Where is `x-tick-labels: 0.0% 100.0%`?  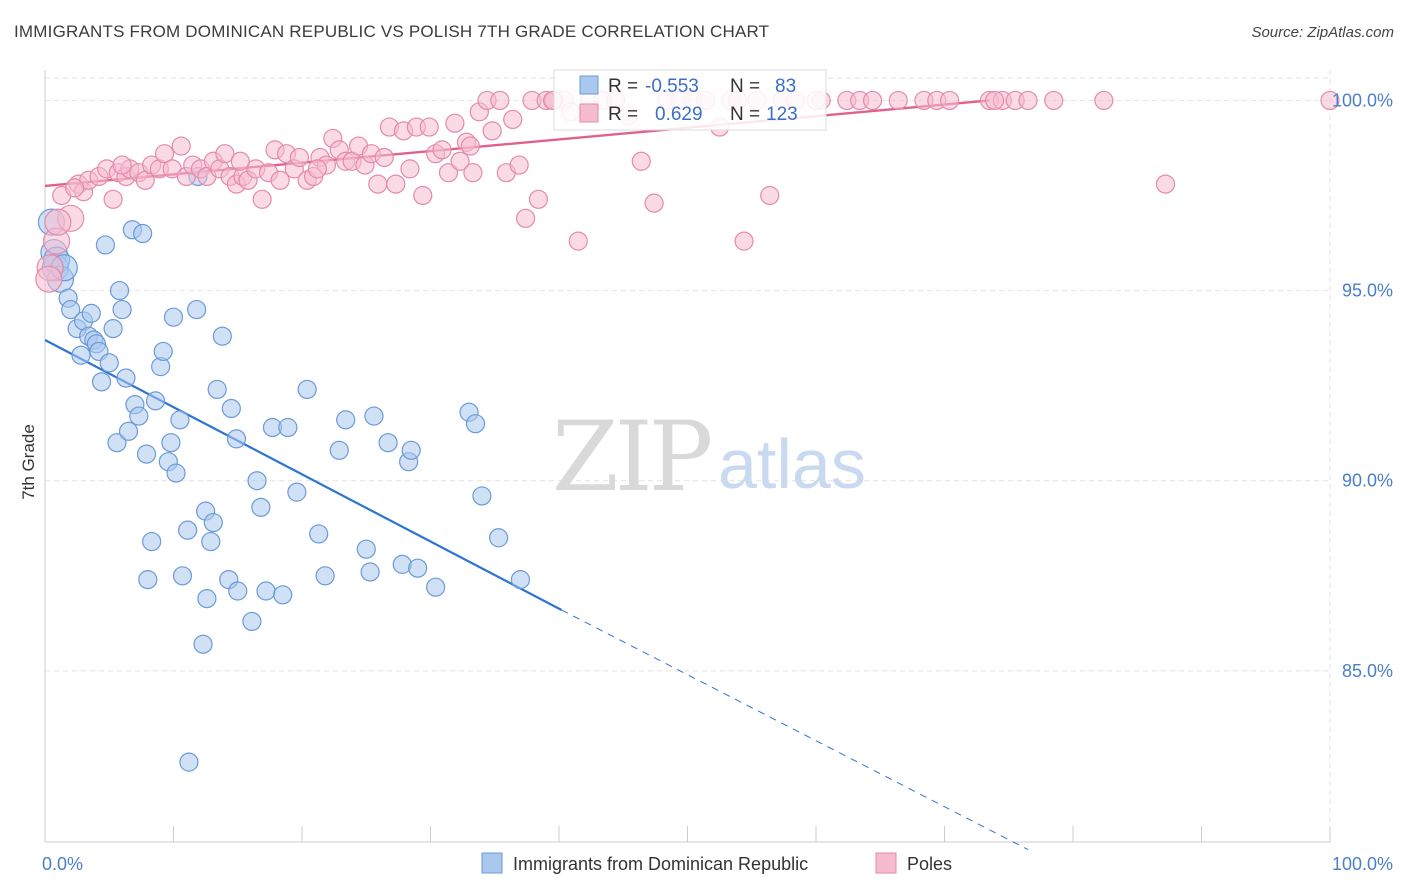
x-tick-labels: 0.0% 100.0% is located at coordinates (717, 864).